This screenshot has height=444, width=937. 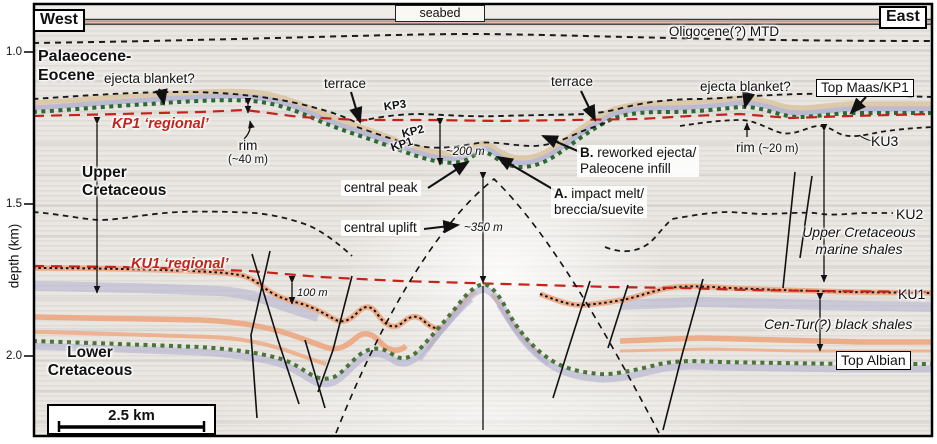 What do you see at coordinates (859, 248) in the screenshot?
I see `marine-shales-line2: marine shales` at bounding box center [859, 248].